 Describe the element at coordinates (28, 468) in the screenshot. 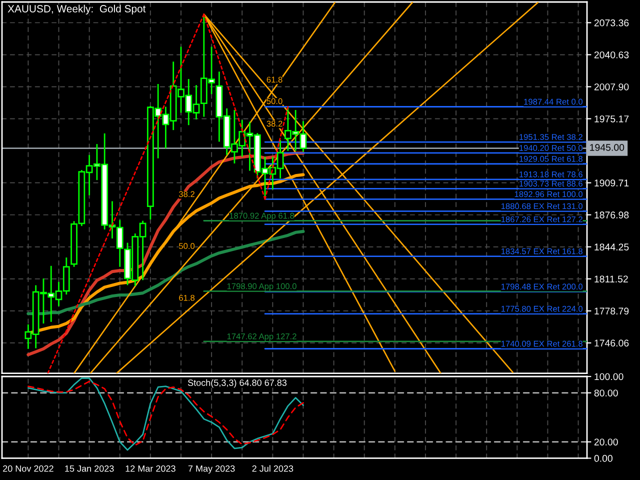

I see `x-tick-label: 20 Nov 2022` at that location.